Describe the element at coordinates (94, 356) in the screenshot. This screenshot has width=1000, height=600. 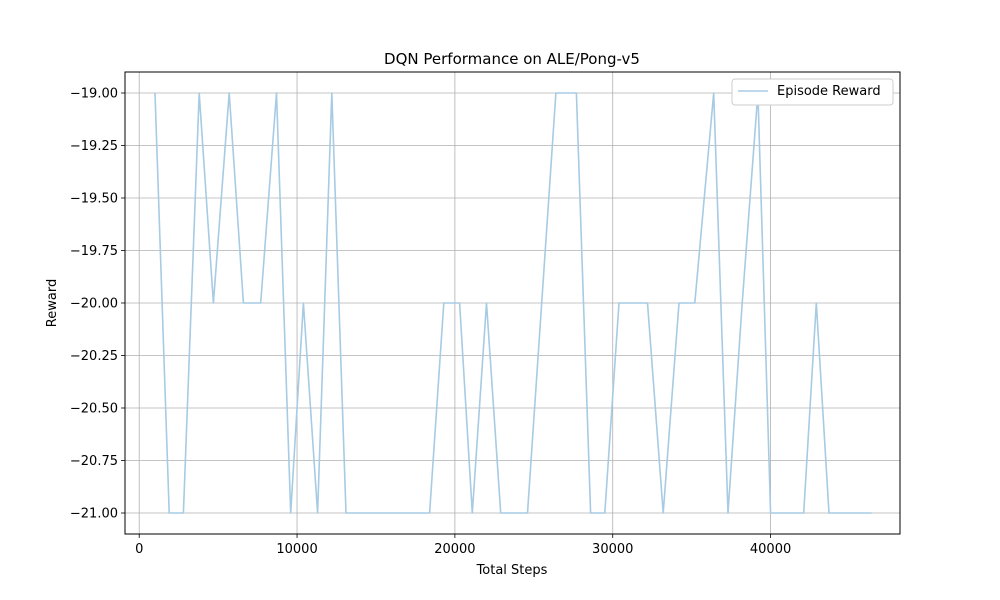
I see `y-tick-label: −20.25` at that location.